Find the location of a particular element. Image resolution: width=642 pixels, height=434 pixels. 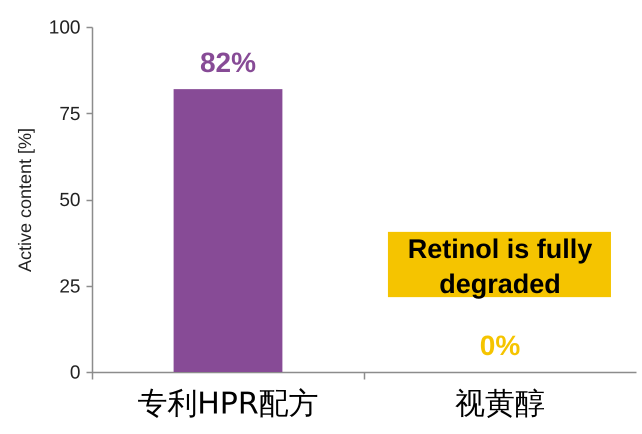

data-label: 82% is located at coordinates (228, 62).